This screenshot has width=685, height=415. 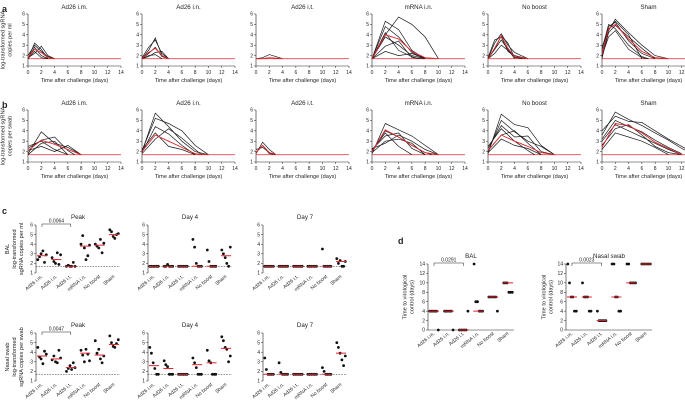 What do you see at coordinates (349, 73) in the screenshot?
I see `x-tick-label: 14` at bounding box center [349, 73].